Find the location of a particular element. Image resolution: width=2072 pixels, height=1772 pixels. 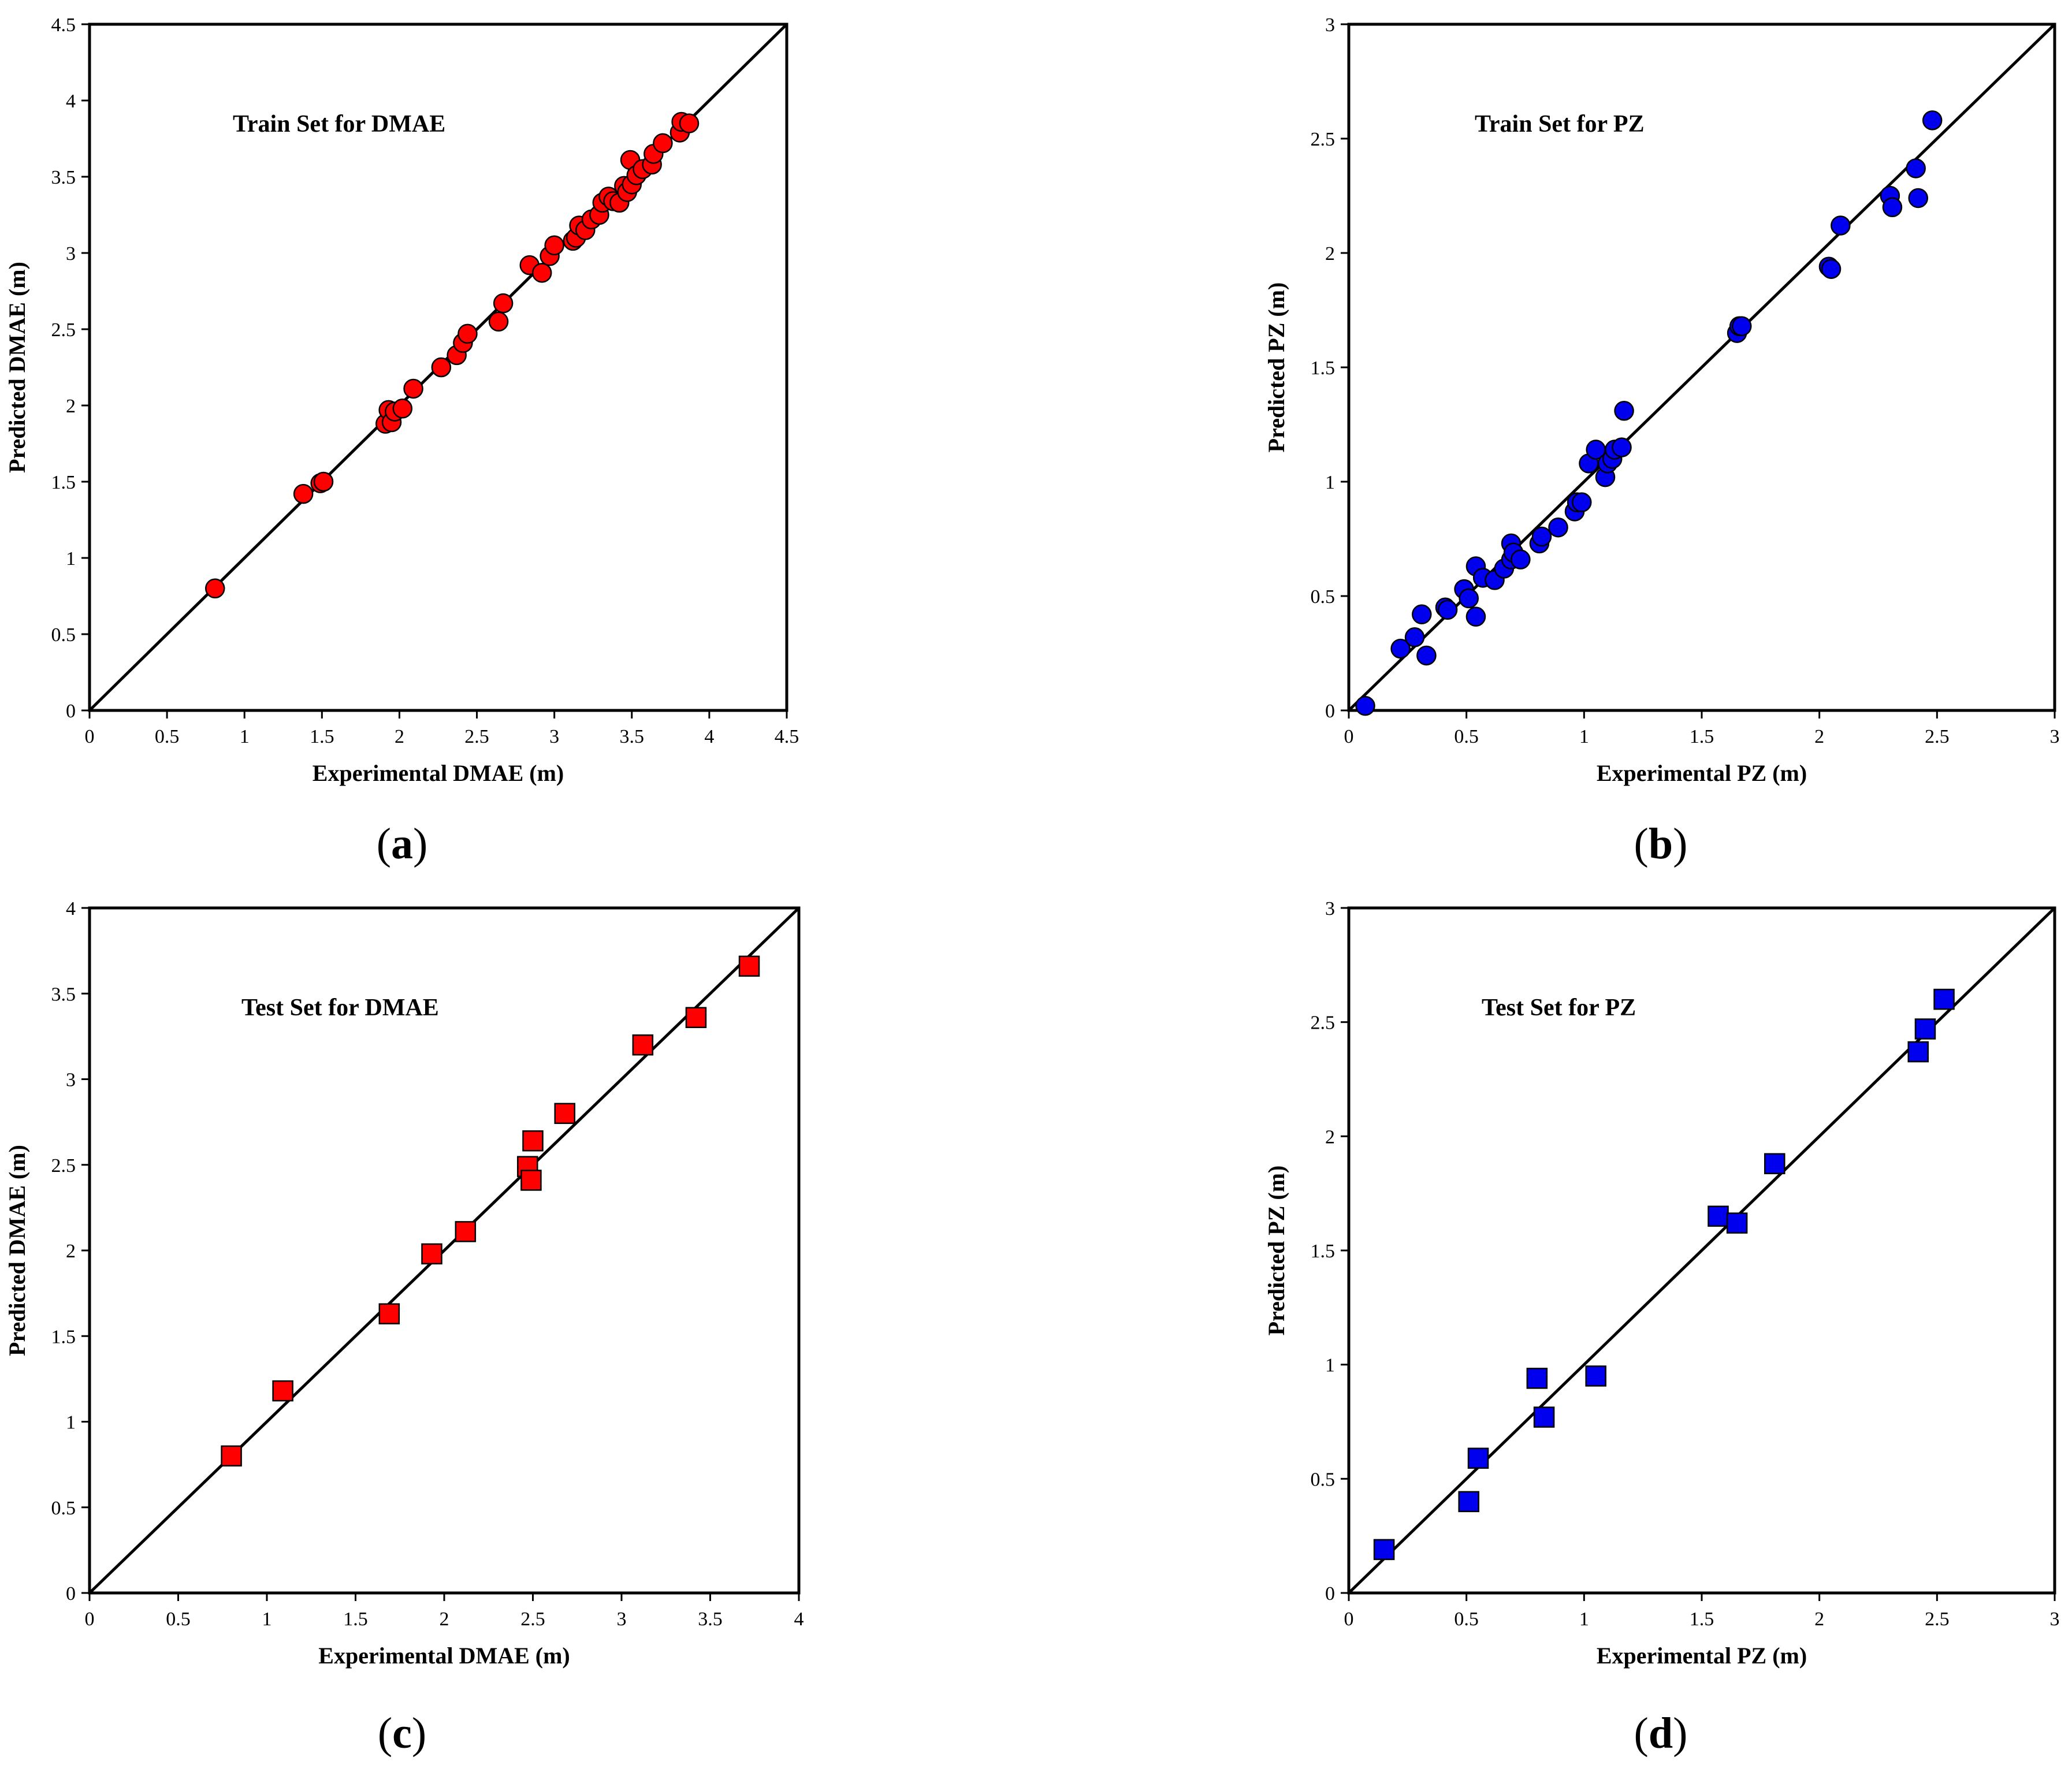

plot-frame is located at coordinates (438, 367).